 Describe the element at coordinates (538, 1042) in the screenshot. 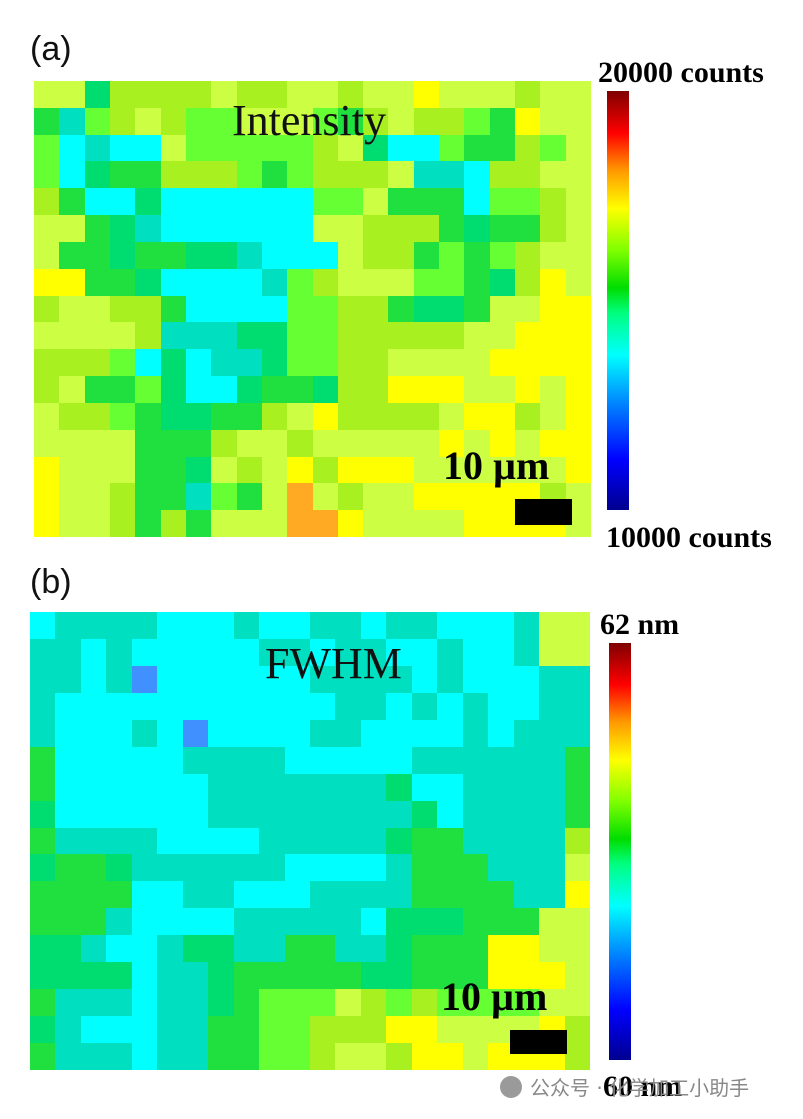

I see `scale-bar-b` at that location.